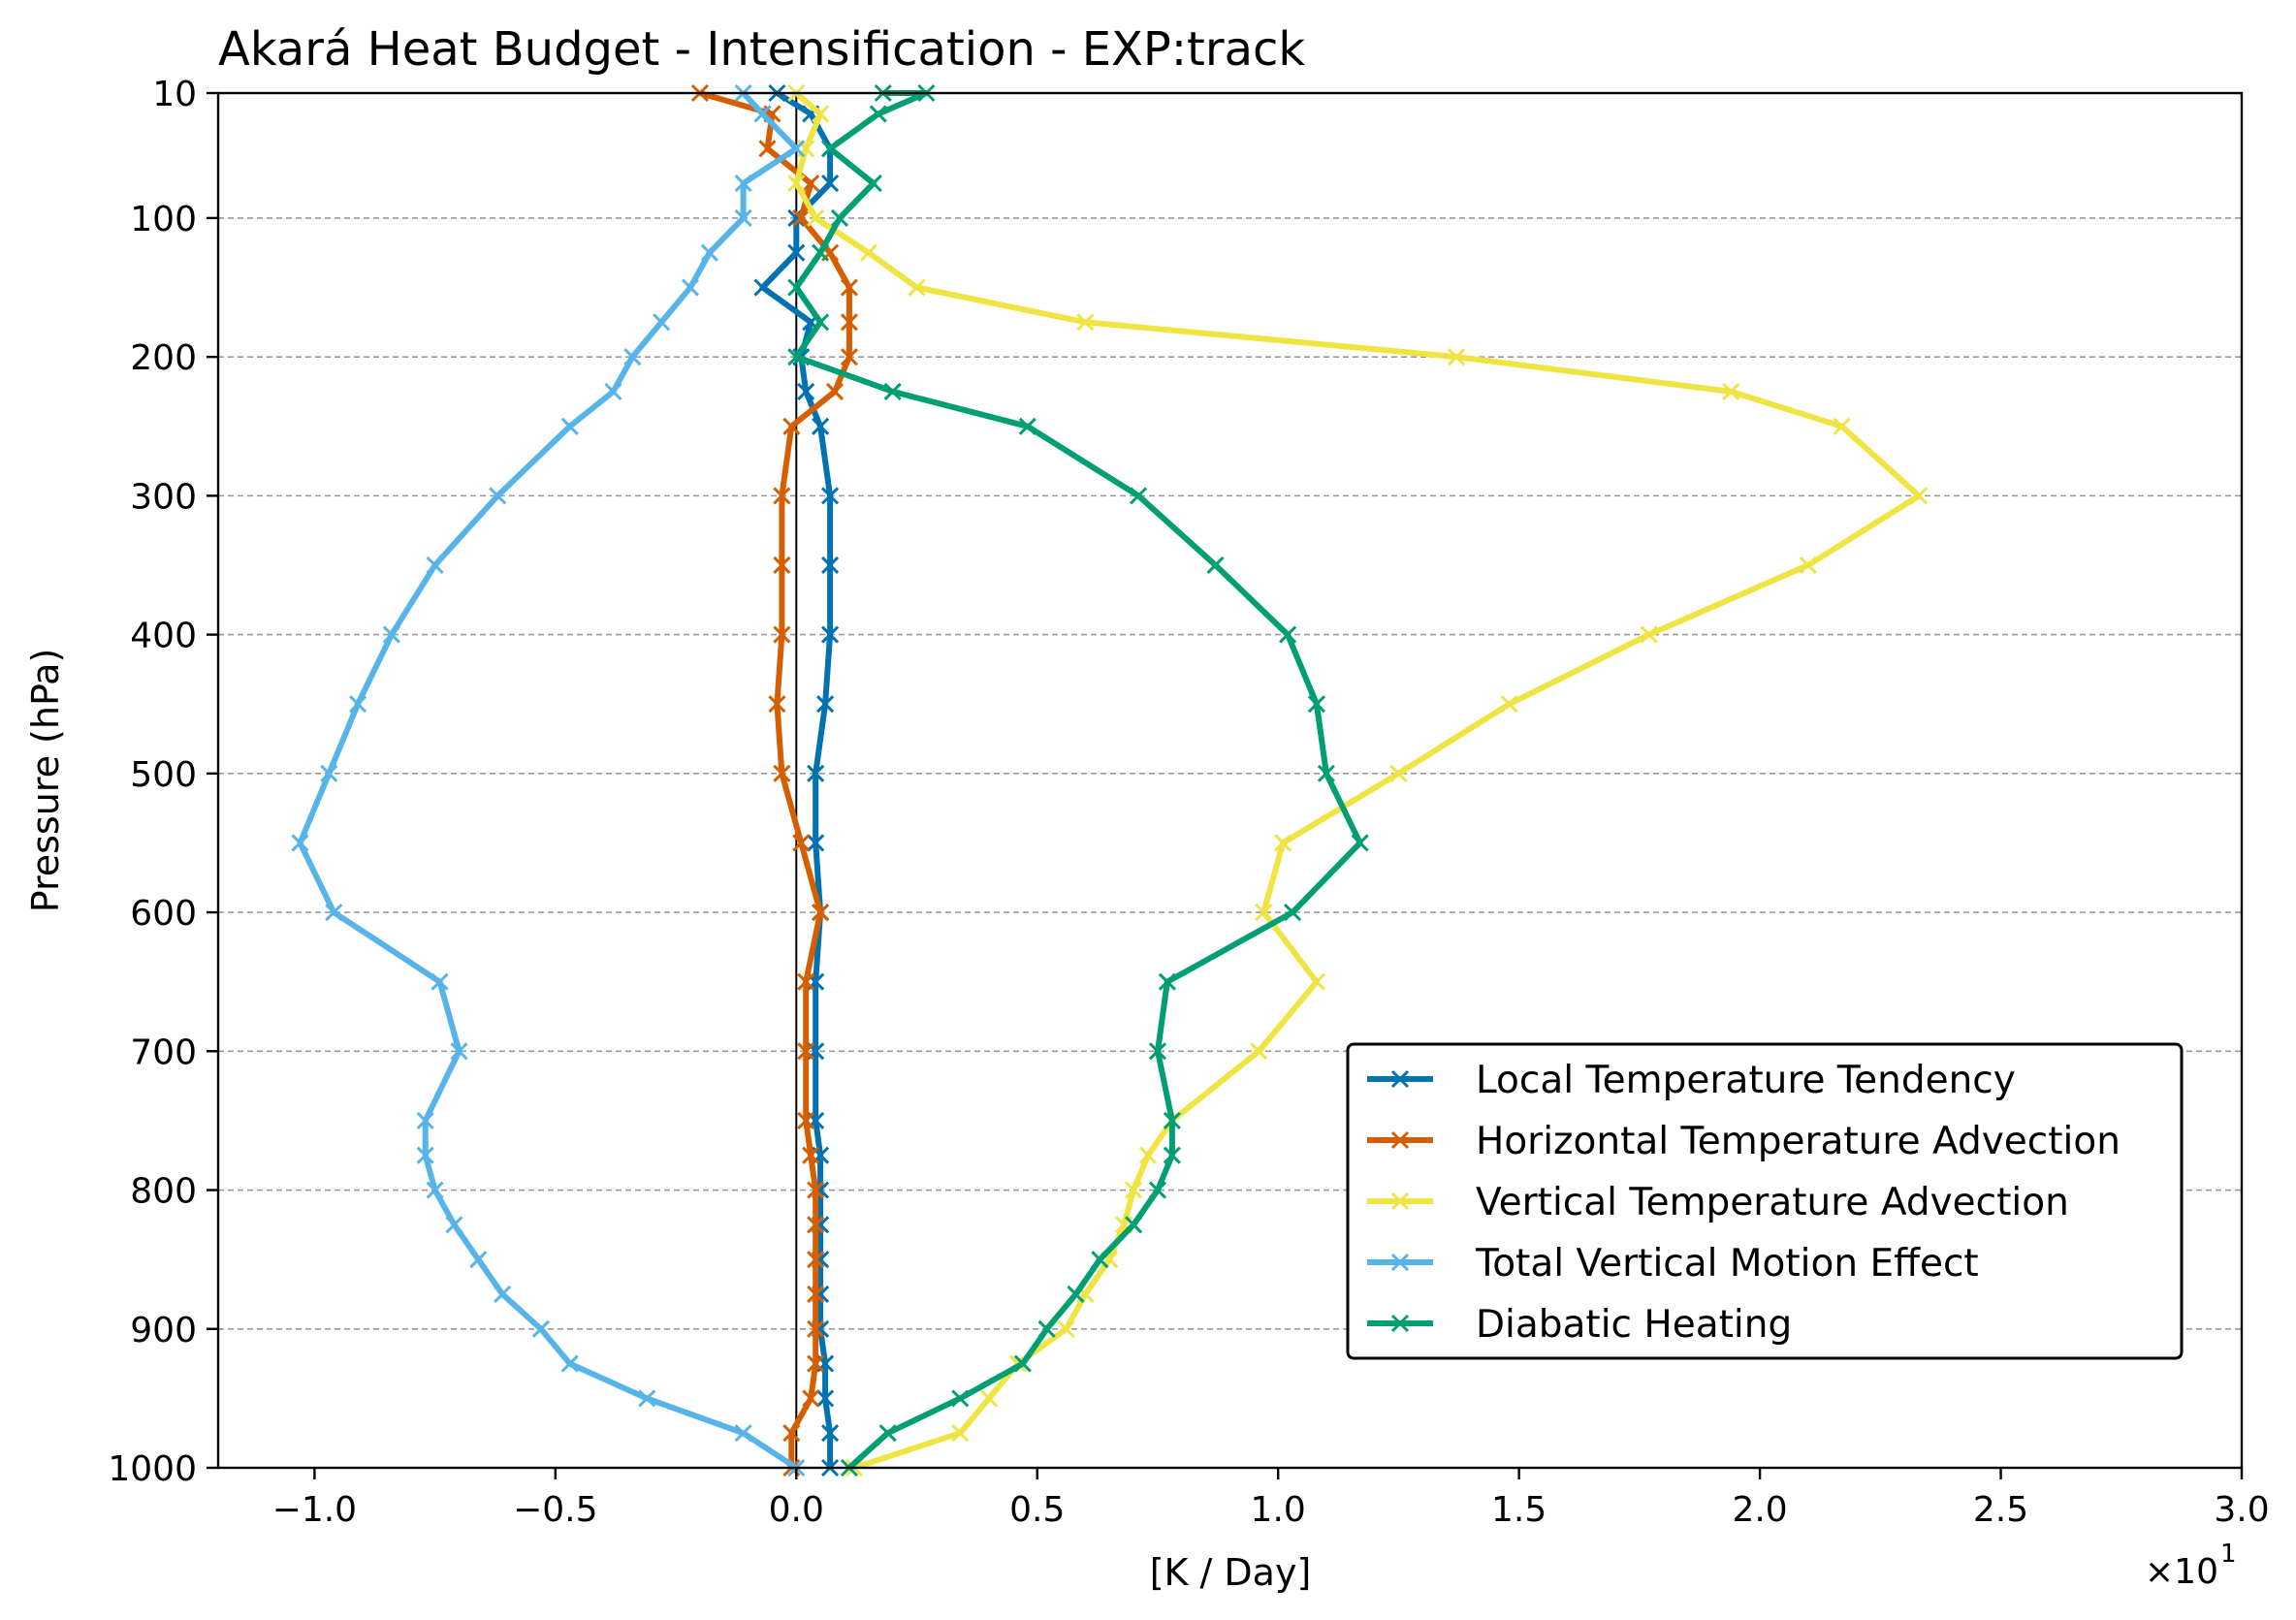 Image resolution: width=2296 pixels, height=1620 pixels. What do you see at coordinates (1798, 1141) in the screenshot?
I see `legend-label: Horizontal Temperature Advection` at bounding box center [1798, 1141].